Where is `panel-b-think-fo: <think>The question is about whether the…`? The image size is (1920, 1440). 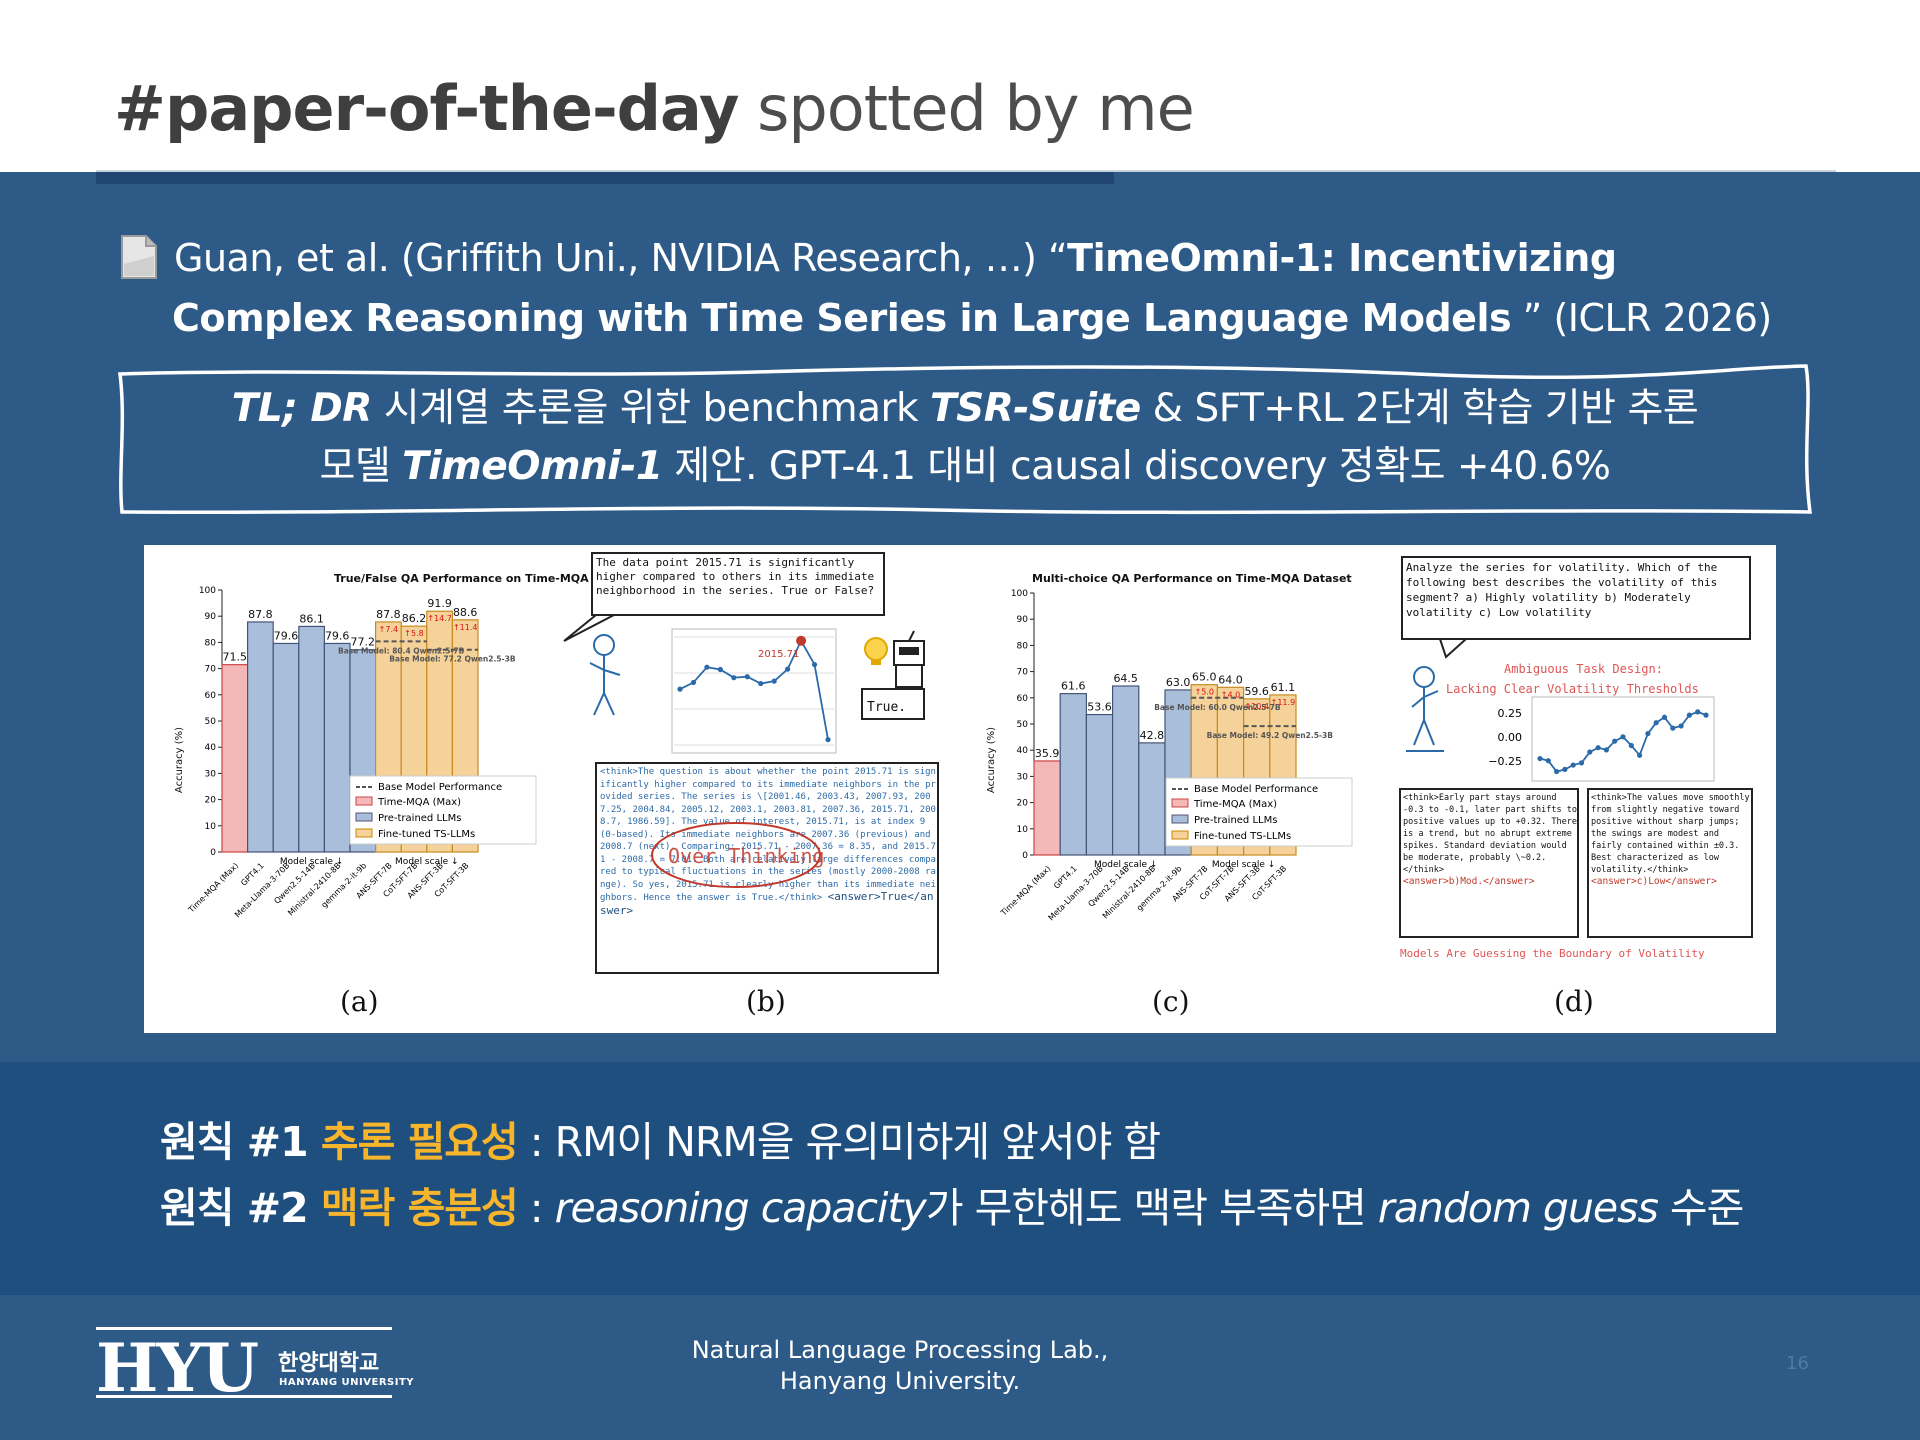
panel-b-think-fo: <think>The question is about whether the… is located at coordinates (768, 841).